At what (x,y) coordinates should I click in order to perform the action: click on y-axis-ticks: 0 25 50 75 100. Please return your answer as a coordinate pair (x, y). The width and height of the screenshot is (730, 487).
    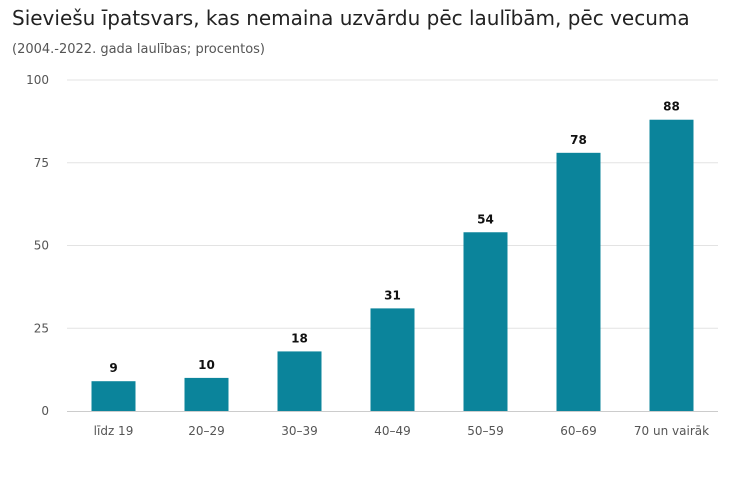
    Looking at the image, I should click on (37, 245).